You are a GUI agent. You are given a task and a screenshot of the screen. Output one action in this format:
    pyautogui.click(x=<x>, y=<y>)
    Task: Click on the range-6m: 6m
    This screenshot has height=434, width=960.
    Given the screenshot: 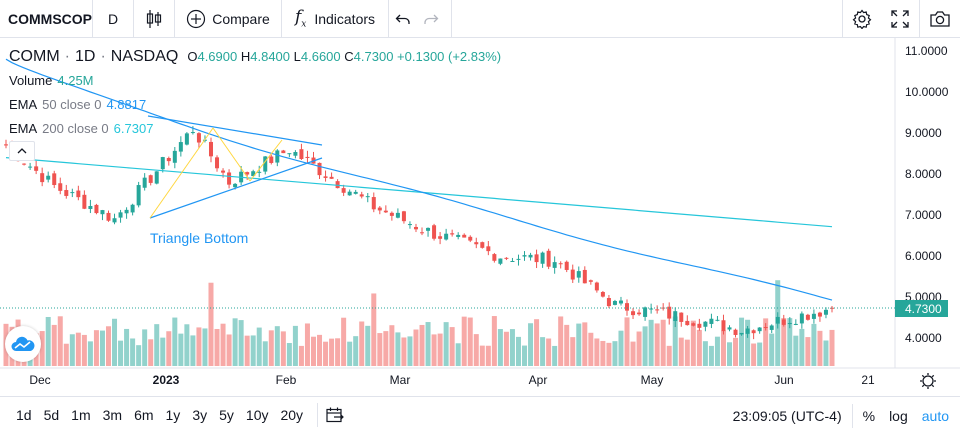 What is the action you would take?
    pyautogui.click(x=144, y=415)
    